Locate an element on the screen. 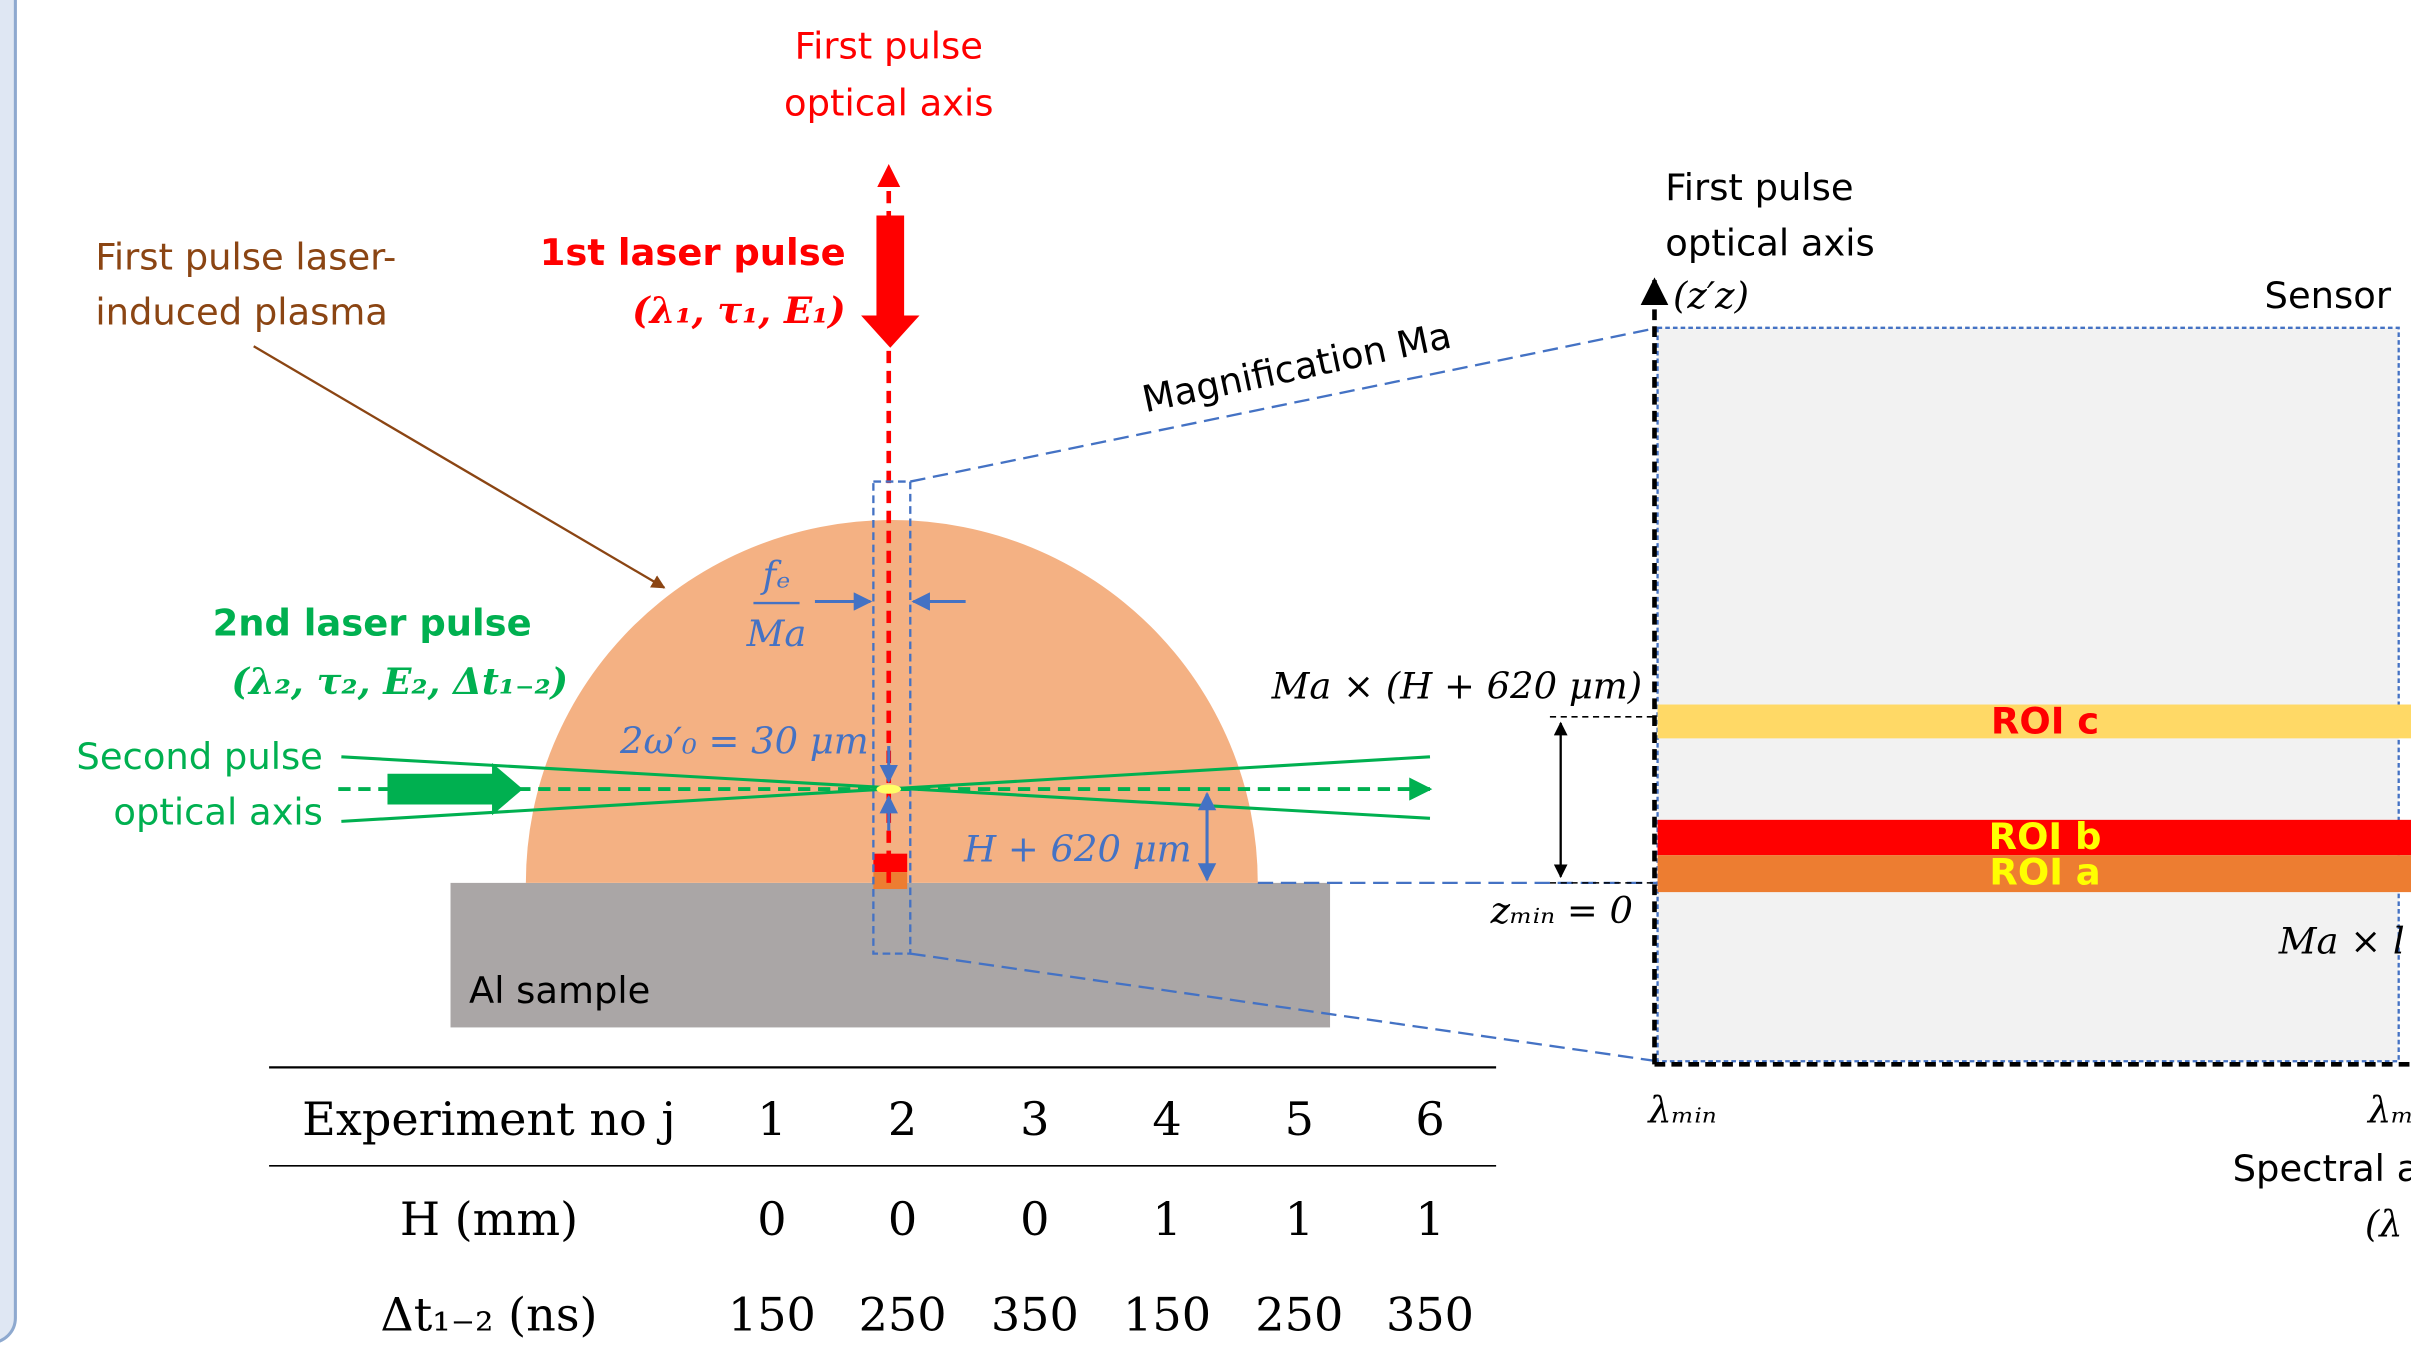  pointer is located at coordinates (459, 467).